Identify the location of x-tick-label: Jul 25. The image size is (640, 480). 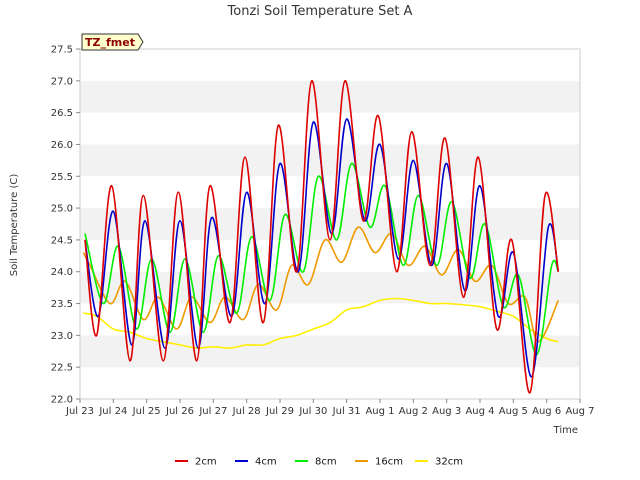
(146, 411).